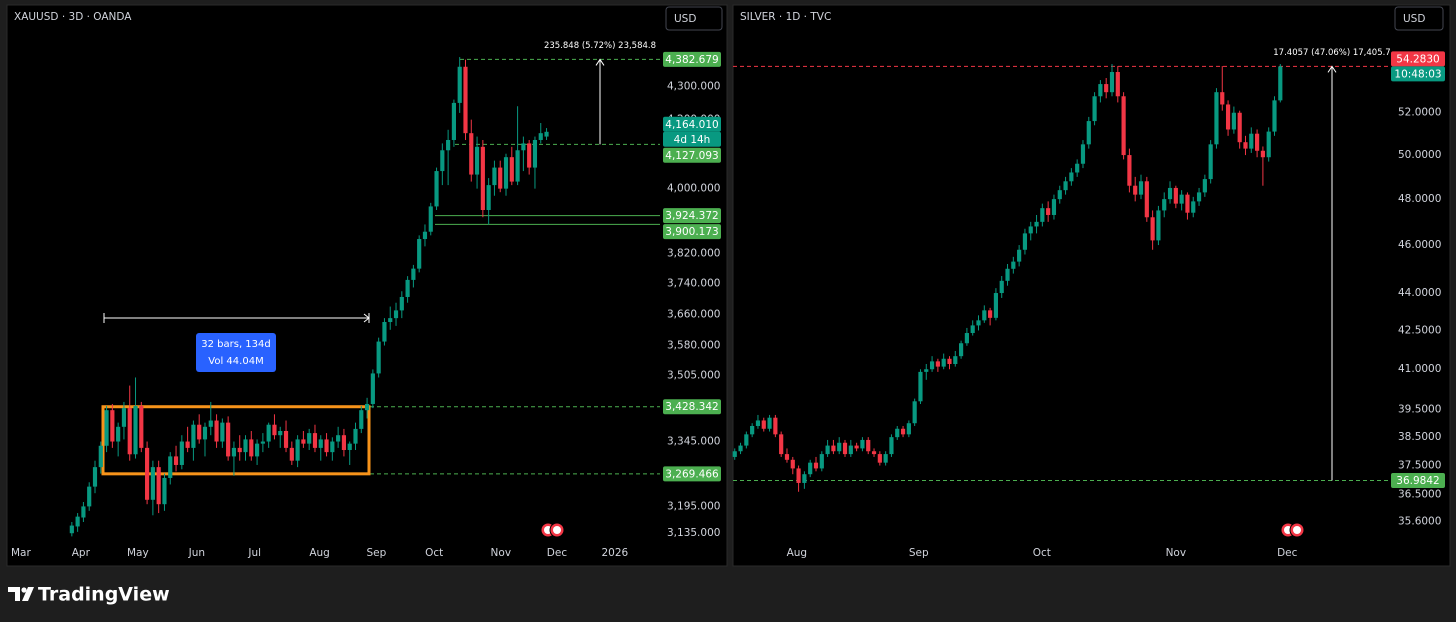  What do you see at coordinates (1042, 553) in the screenshot?
I see `x-tick-label: Oct` at bounding box center [1042, 553].